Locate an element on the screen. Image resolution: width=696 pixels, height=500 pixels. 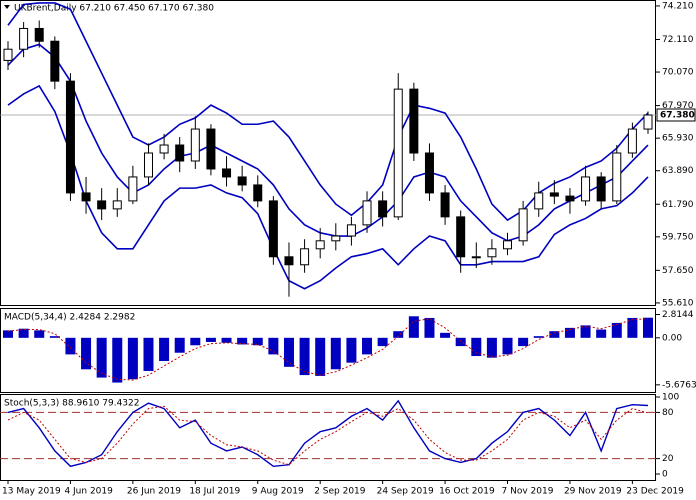
x-tick-label: 29 Nov 2019 is located at coordinates (593, 492).